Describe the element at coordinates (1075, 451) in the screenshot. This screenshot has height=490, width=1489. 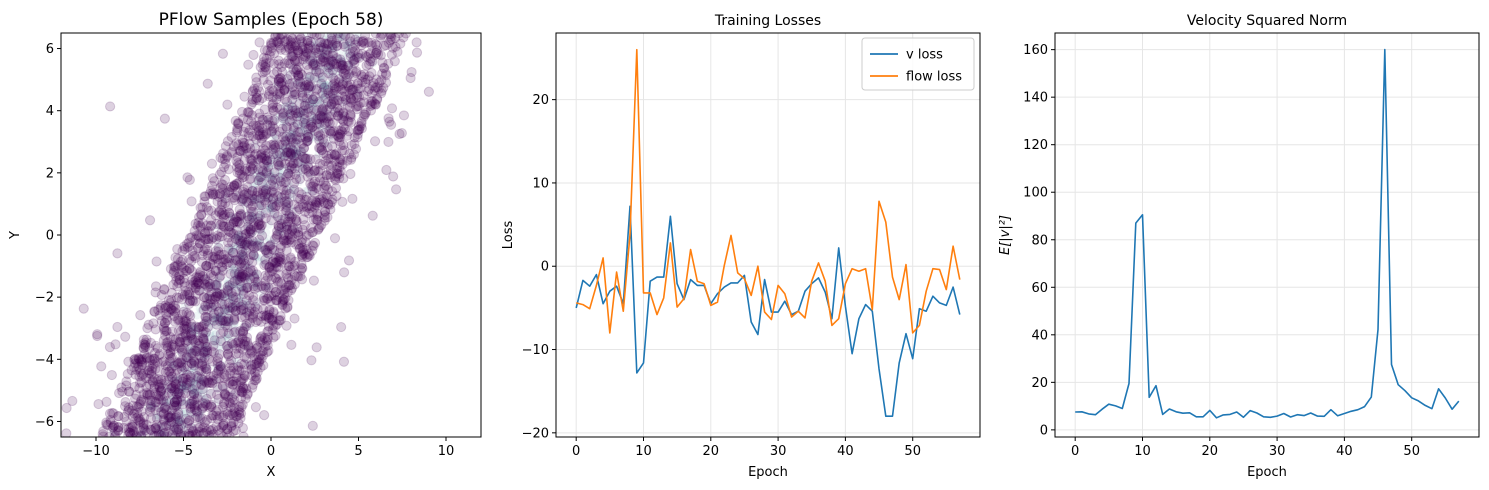
I see `x-tick-label: 0` at that location.